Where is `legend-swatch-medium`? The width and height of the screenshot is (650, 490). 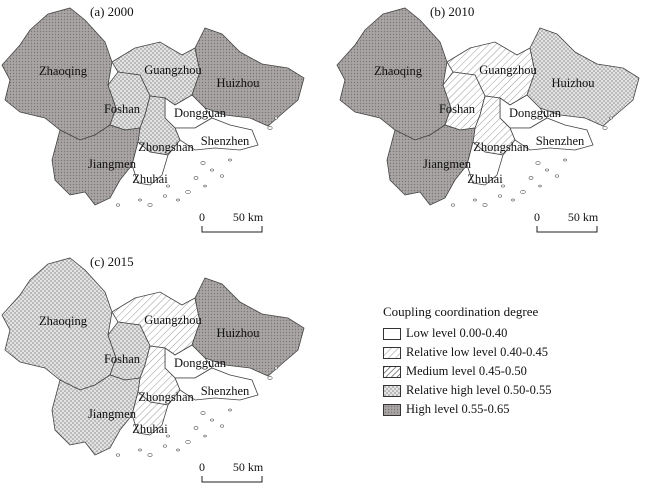
legend-swatch-medium is located at coordinates (392, 371).